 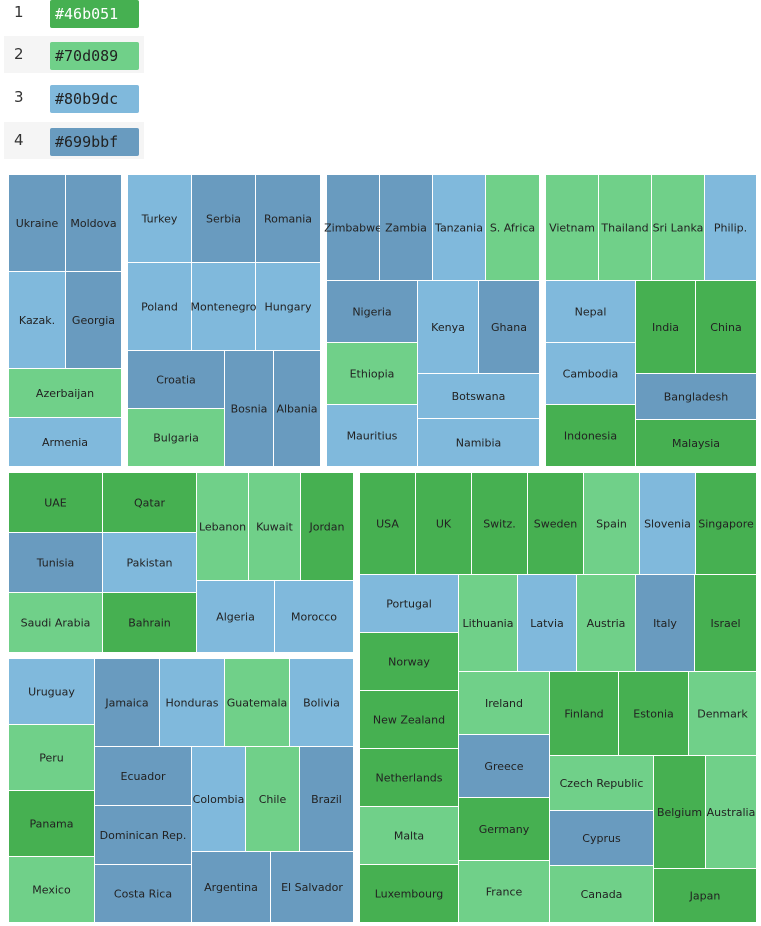 What do you see at coordinates (143, 776) in the screenshot?
I see `treemap-cell: Ecuador` at bounding box center [143, 776].